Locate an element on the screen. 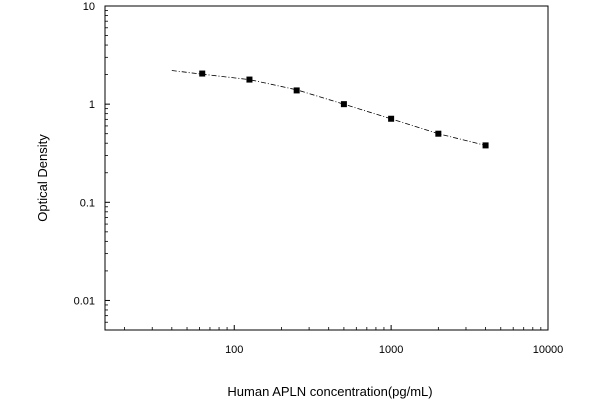 This screenshot has width=600, height=400. x-tick-label: 10000 is located at coordinates (548, 350).